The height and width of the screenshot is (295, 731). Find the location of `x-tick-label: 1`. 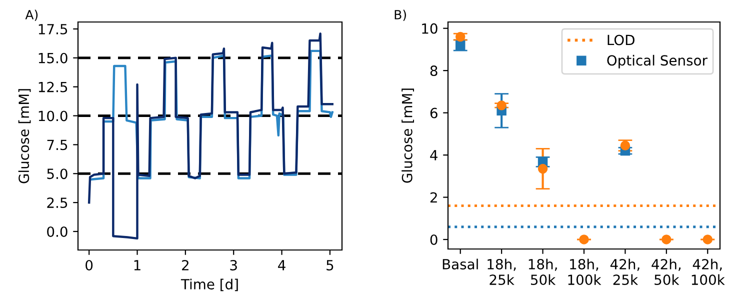

x-tick-label: 1 is located at coordinates (137, 265).